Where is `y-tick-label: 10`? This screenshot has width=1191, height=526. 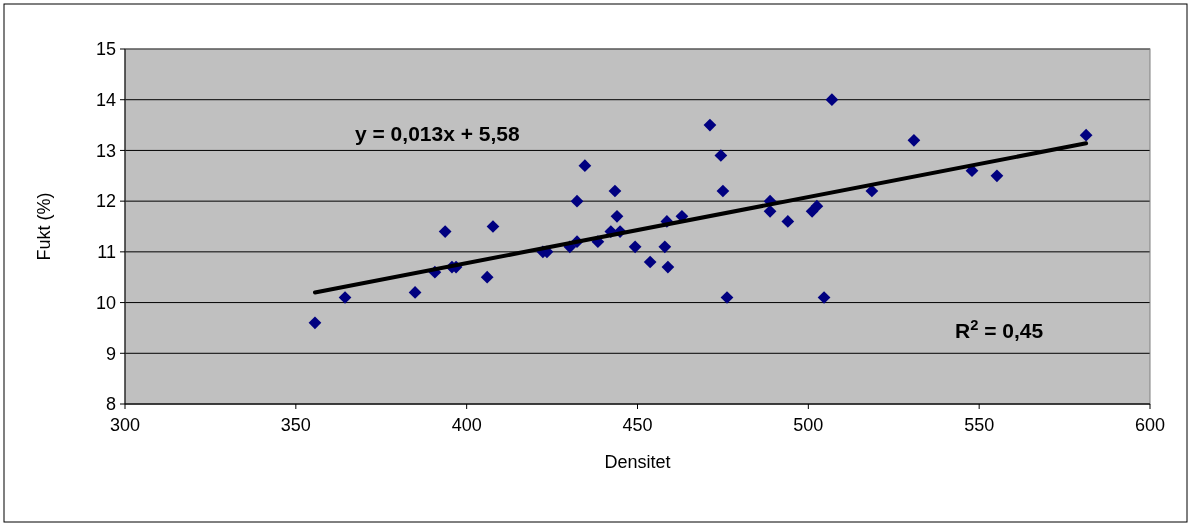 y-tick-label: 10 is located at coordinates (105, 302).